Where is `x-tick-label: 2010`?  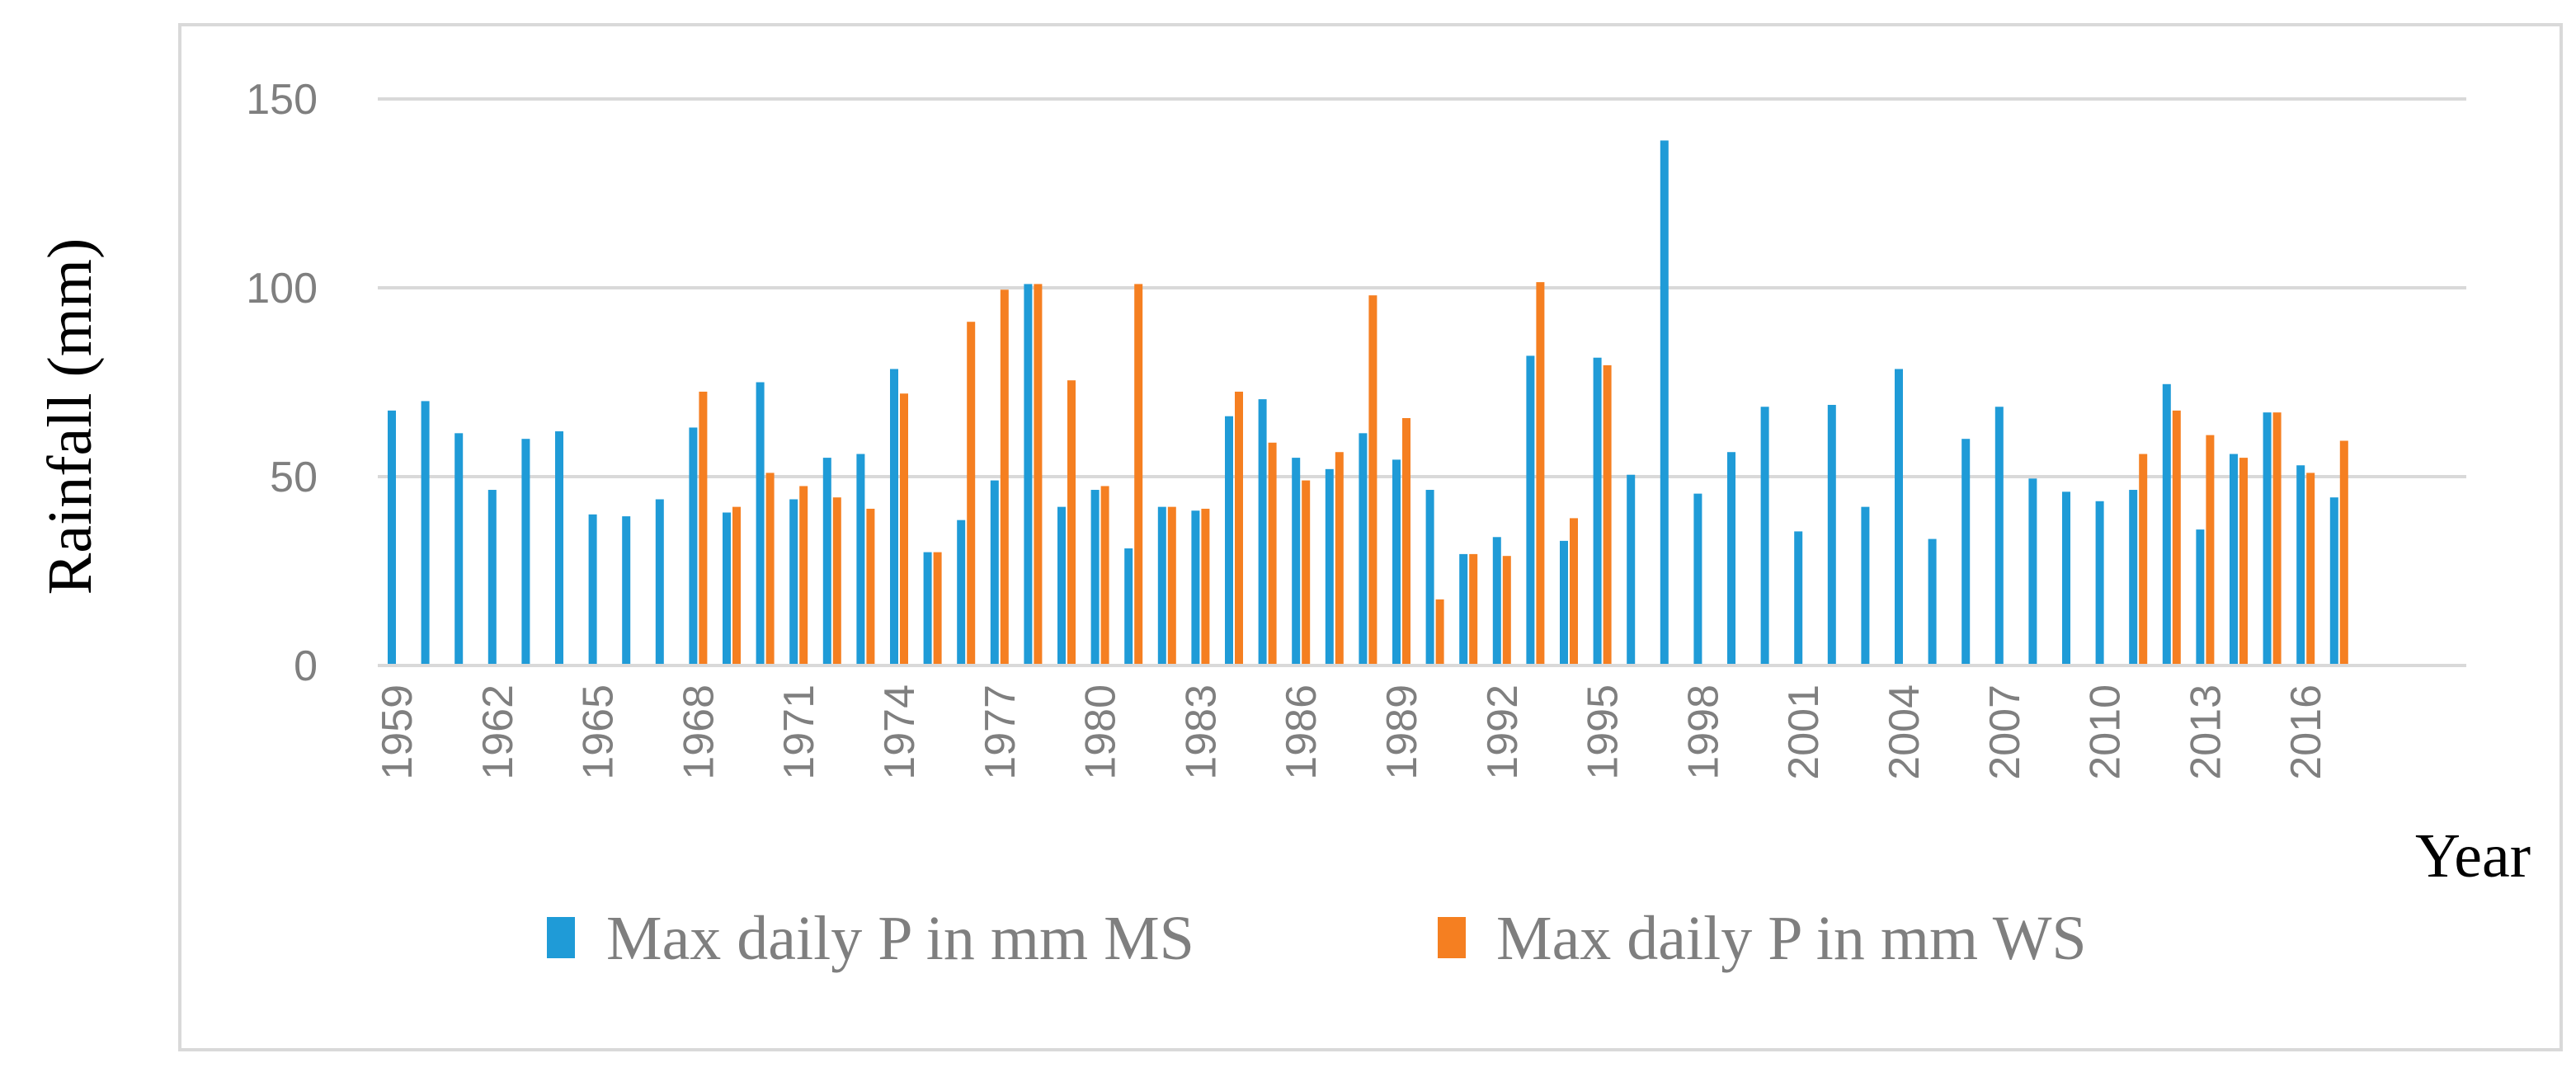 x-tick-label: 2010 is located at coordinates (2106, 732).